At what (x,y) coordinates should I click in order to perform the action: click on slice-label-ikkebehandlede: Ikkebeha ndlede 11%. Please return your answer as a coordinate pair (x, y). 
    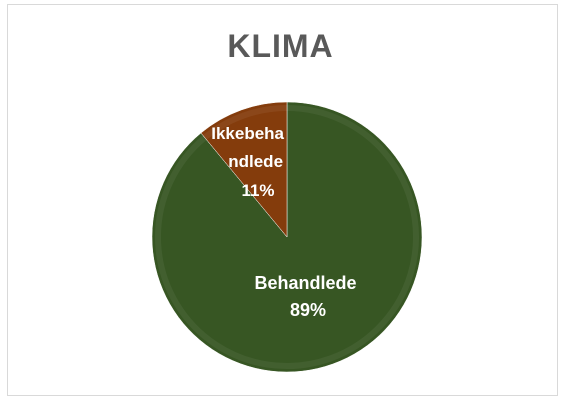
    Looking at the image, I should click on (250, 162).